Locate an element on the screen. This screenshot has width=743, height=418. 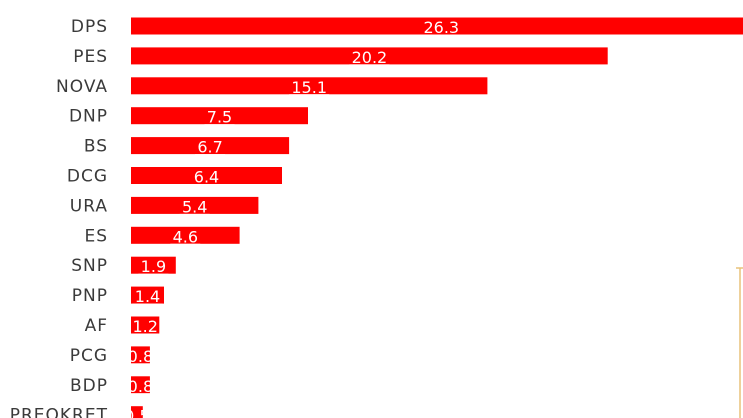
value-label-pnp: 1.4 is located at coordinates (147, 296).